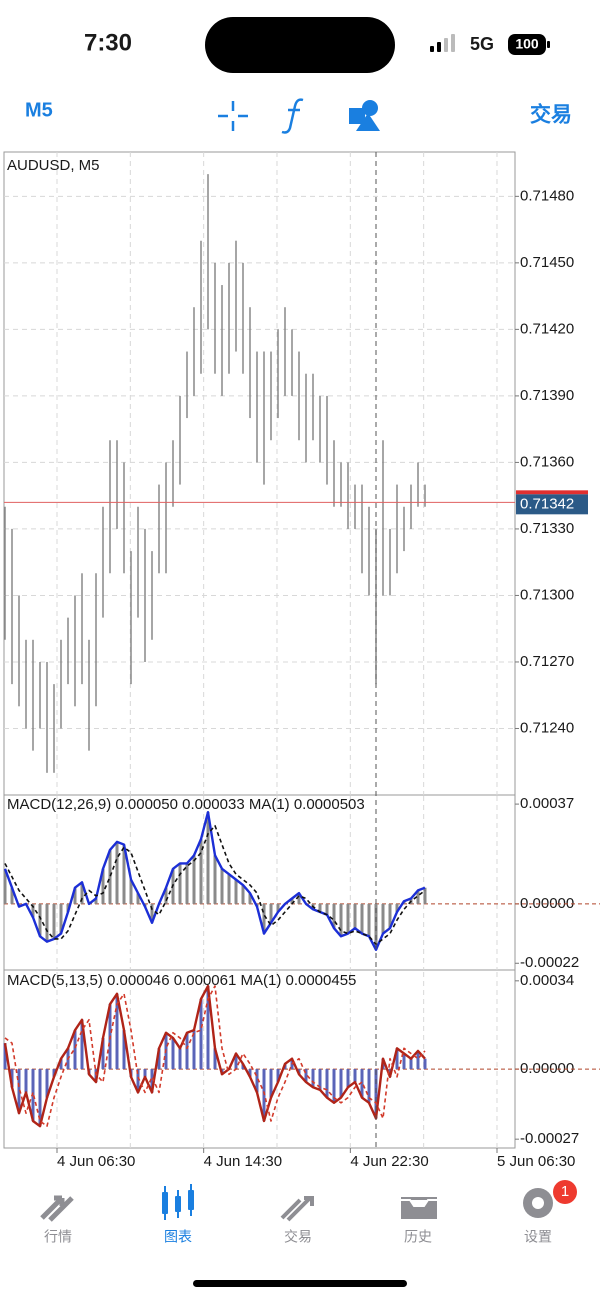 The height and width of the screenshot is (1301, 600). Describe the element at coordinates (364, 115) in the screenshot. I see `objects-button` at that location.